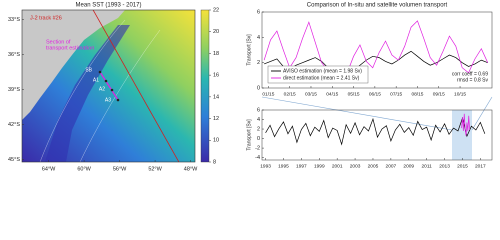 This screenshot has height=240, width=500. What do you see at coordinates (73, 65) in the screenshot?
I see `land` at bounding box center [73, 65].